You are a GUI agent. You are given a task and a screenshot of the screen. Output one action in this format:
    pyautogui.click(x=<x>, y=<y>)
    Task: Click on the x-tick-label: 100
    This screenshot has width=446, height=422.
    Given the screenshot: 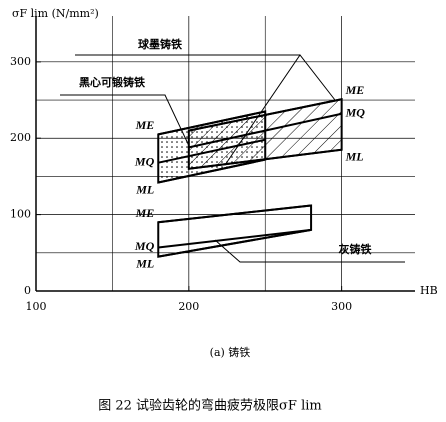 What is the action you would take?
    pyautogui.click(x=36, y=306)
    